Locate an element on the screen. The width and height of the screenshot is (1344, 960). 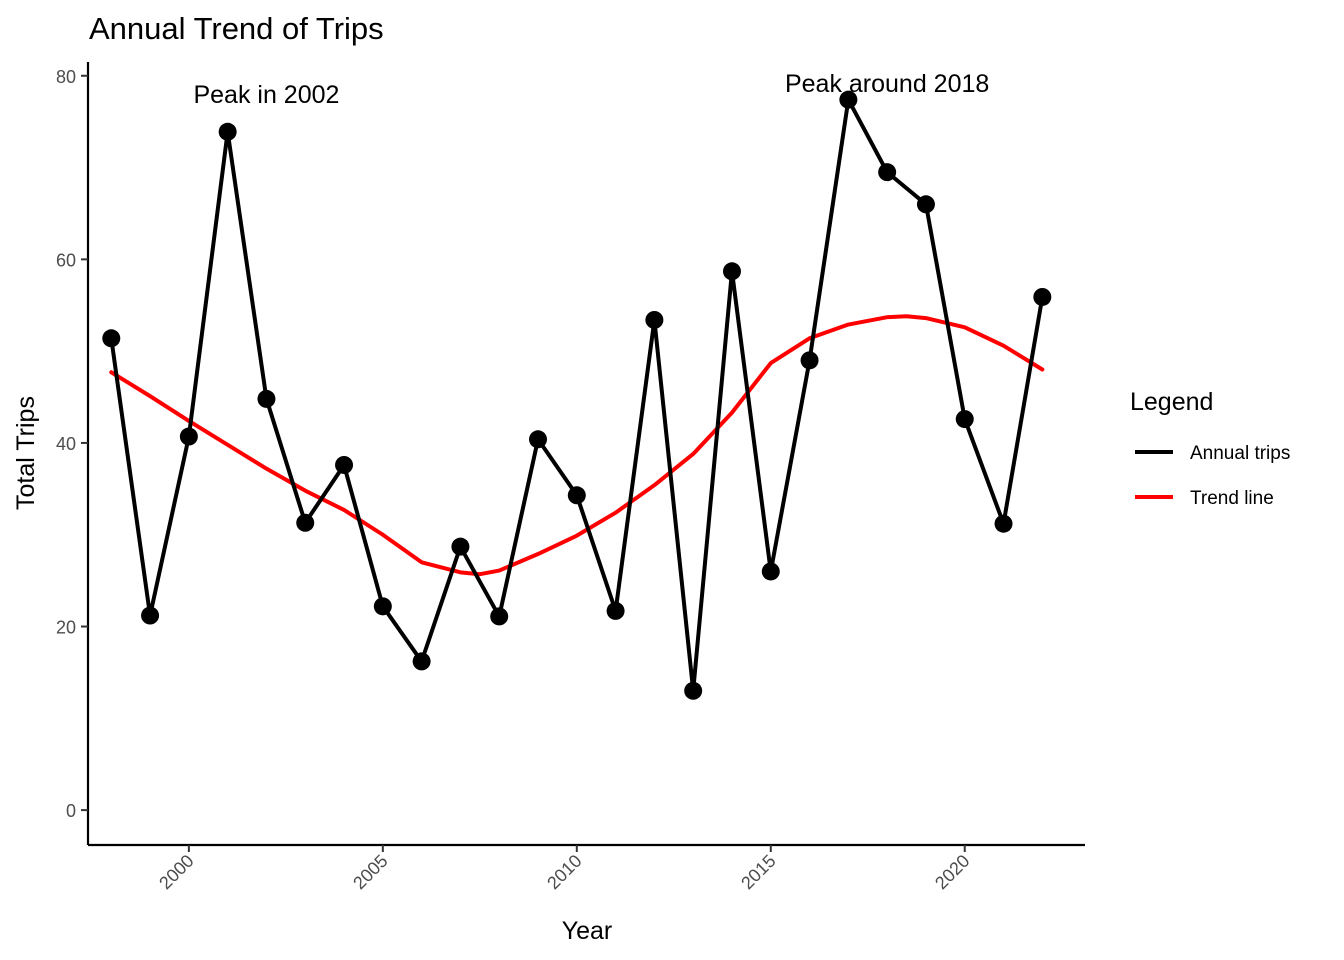
x-tick-label: 2010 is located at coordinates (564, 872).